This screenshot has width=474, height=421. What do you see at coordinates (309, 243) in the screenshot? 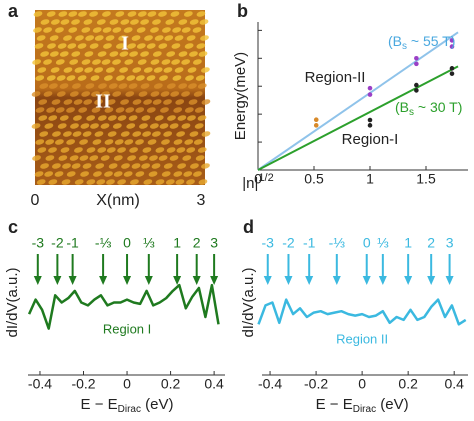
I see `peak-label: -1` at bounding box center [309, 243].